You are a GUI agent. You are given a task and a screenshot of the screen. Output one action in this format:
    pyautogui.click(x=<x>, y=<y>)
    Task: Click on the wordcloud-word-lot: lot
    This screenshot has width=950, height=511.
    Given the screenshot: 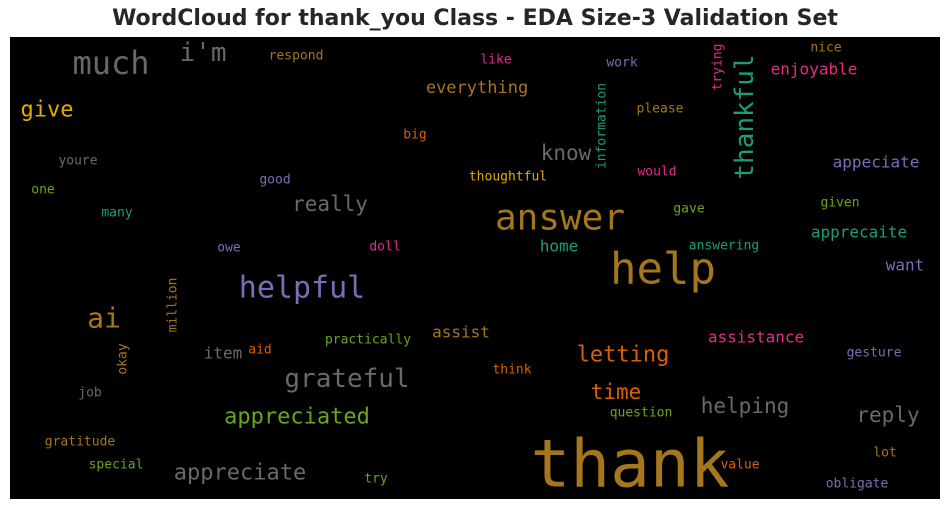 What is the action you would take?
    pyautogui.click(x=884, y=453)
    